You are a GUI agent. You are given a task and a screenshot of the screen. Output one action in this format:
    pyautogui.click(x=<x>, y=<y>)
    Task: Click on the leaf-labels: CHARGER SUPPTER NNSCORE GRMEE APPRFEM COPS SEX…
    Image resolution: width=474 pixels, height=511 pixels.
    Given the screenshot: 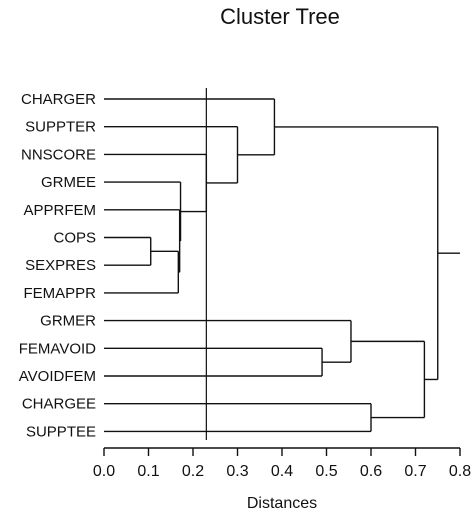 What is the action you would take?
    pyautogui.click(x=57, y=265)
    